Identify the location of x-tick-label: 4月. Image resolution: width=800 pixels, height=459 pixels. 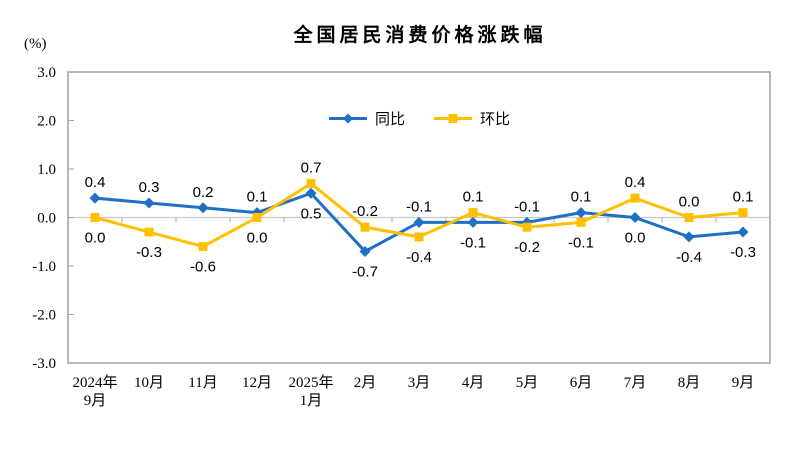
(473, 383).